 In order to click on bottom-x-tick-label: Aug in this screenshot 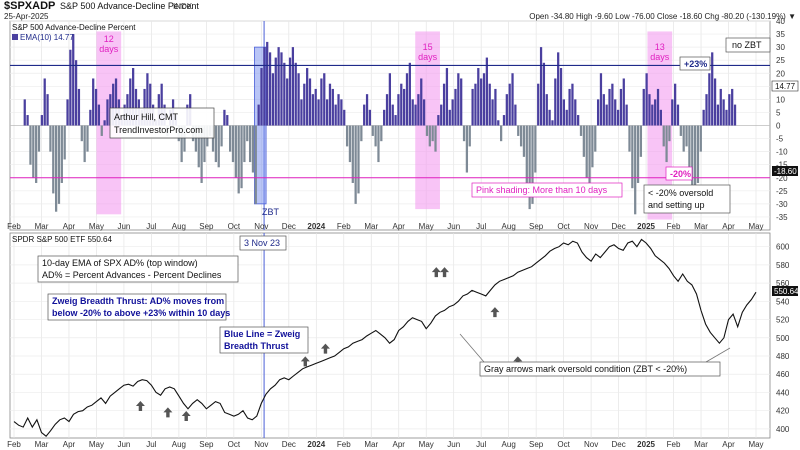, I will do `click(179, 444)`.